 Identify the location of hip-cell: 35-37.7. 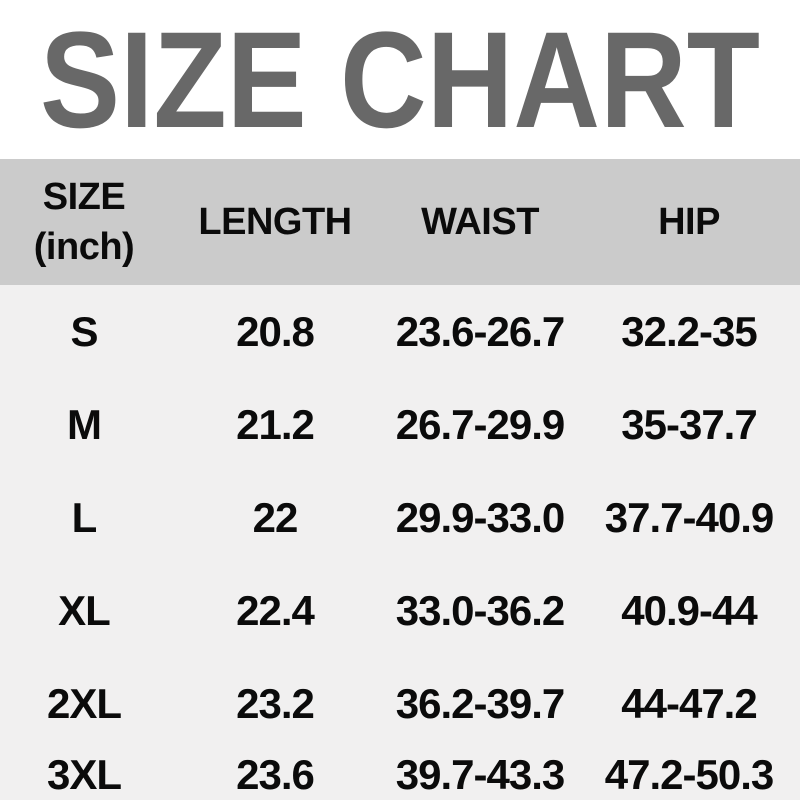
(689, 424).